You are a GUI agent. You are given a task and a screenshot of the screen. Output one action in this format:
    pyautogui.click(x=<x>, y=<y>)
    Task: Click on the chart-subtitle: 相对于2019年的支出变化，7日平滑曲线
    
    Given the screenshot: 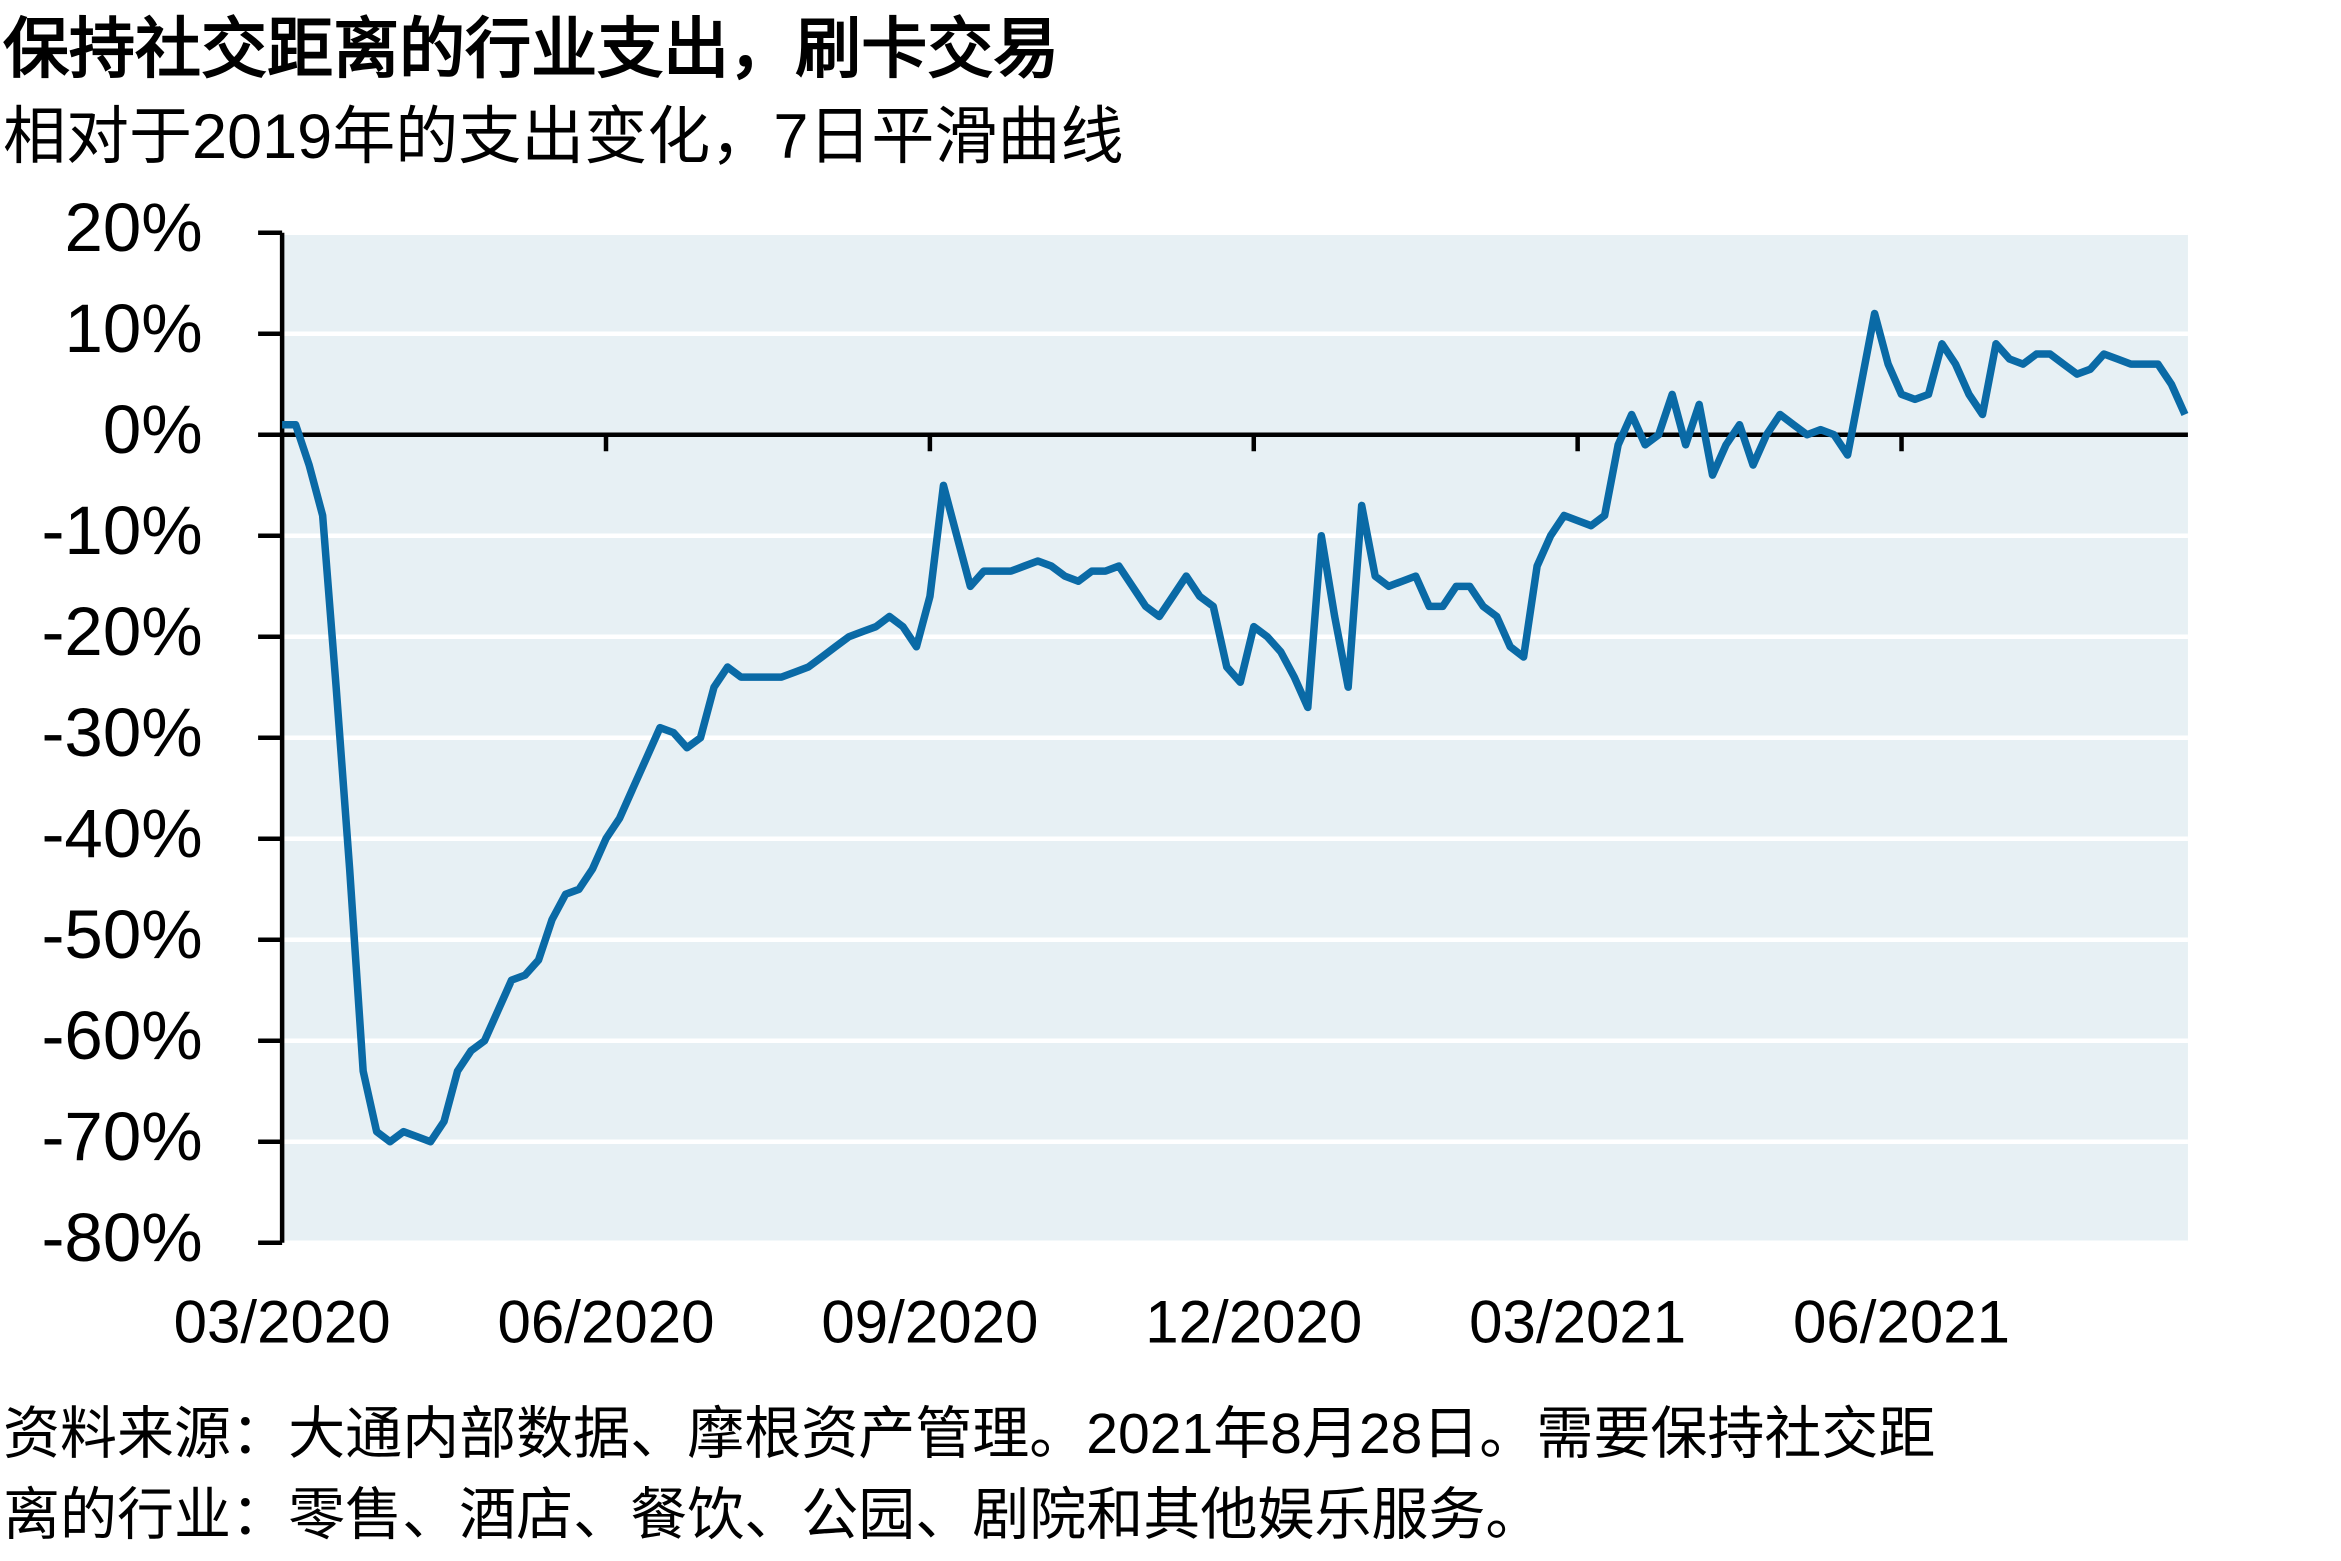 What is the action you would take?
    pyautogui.click(x=563, y=137)
    